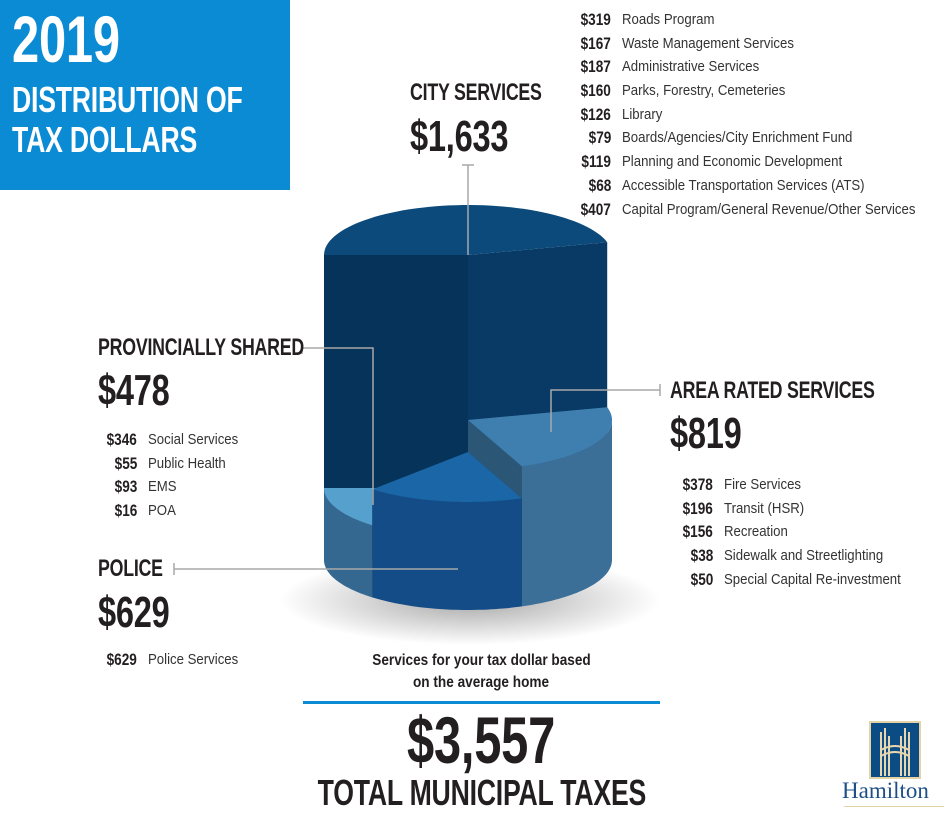 The width and height of the screenshot is (948, 813). Describe the element at coordinates (121, 659) in the screenshot. I see `item-amount: $629` at that location.